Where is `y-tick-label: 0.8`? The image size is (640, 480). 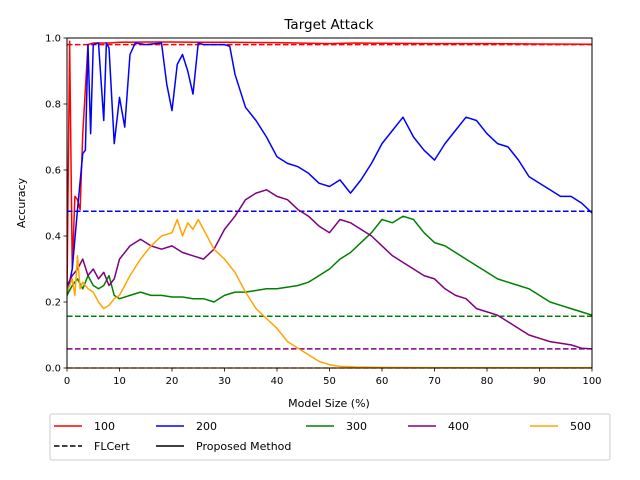
y-tick-label: 0.8 is located at coordinates (53, 105).